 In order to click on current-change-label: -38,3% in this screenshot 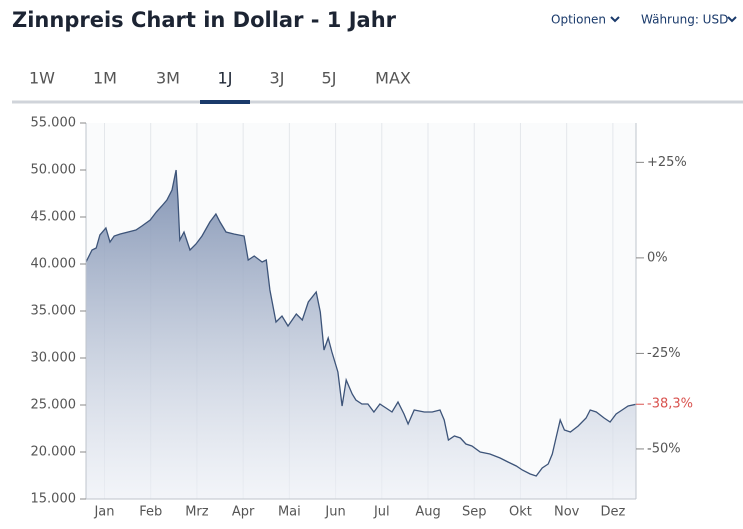, I will do `click(670, 404)`.